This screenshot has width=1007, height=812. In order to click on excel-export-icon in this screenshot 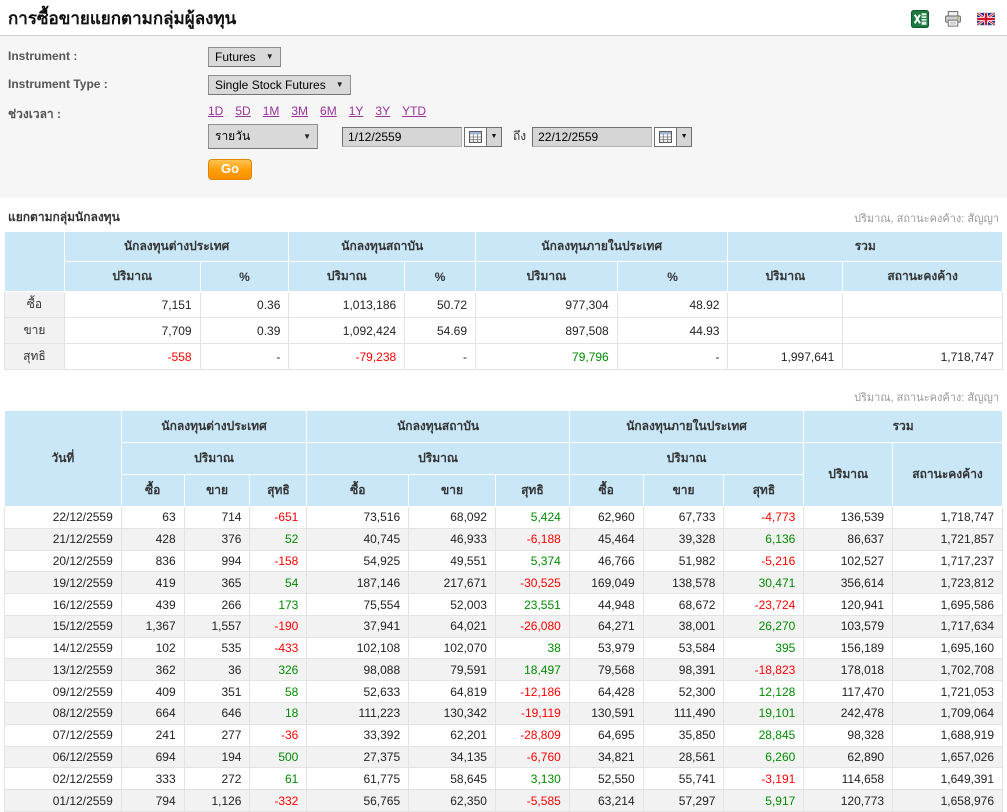, I will do `click(920, 18)`.